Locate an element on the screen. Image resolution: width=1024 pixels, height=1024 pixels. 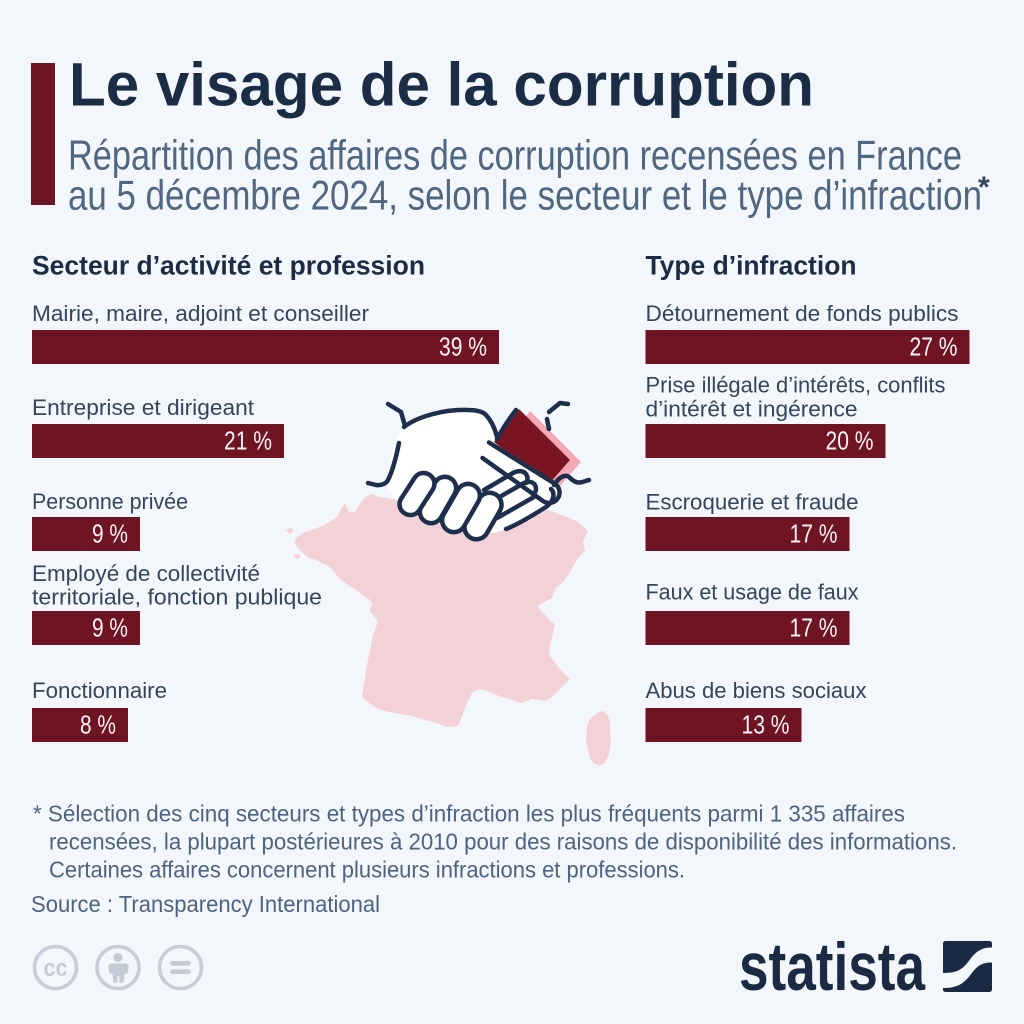
svg-text:Source : Transparency Internat: Source : Transparency International is located at coordinates (205, 904).